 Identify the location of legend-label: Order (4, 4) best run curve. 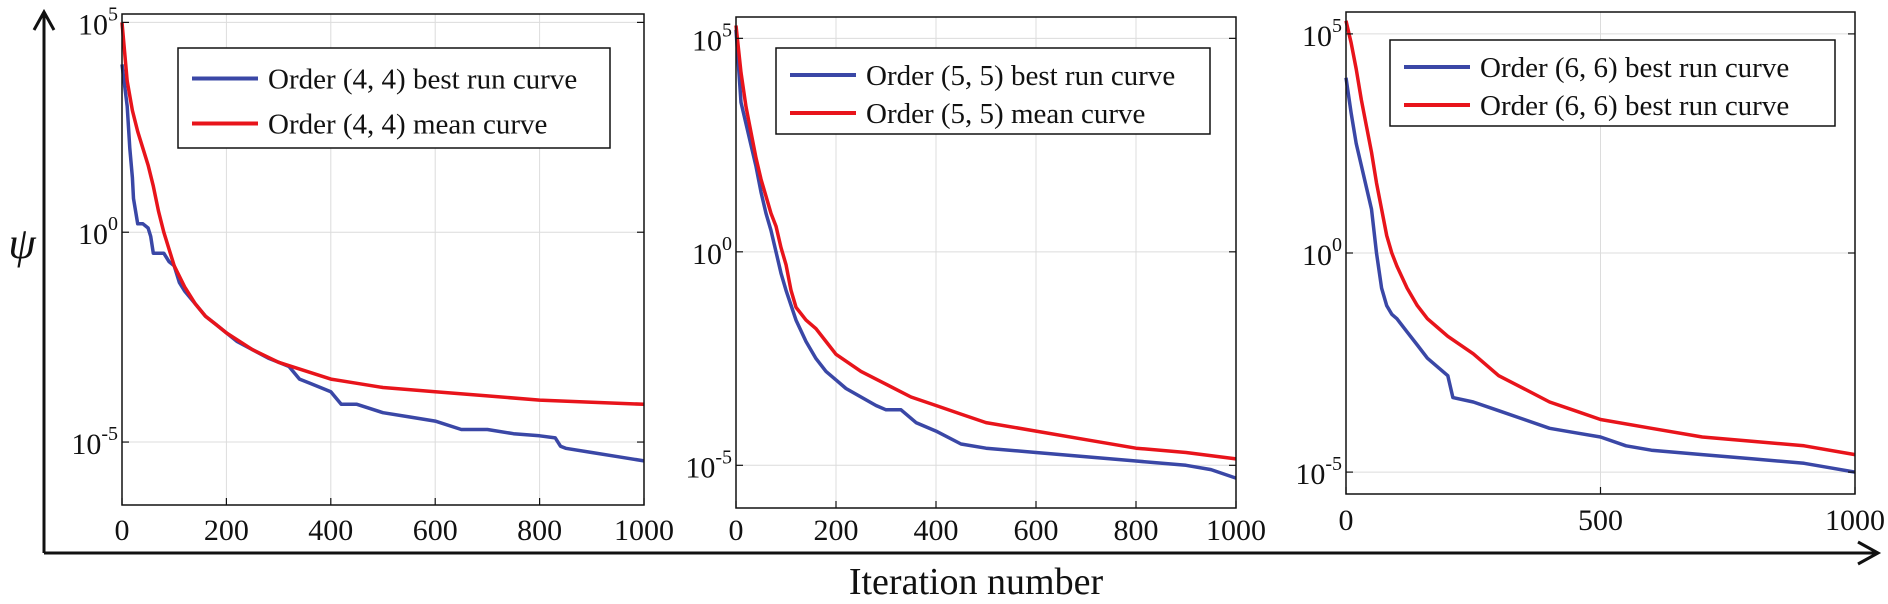
(422, 80).